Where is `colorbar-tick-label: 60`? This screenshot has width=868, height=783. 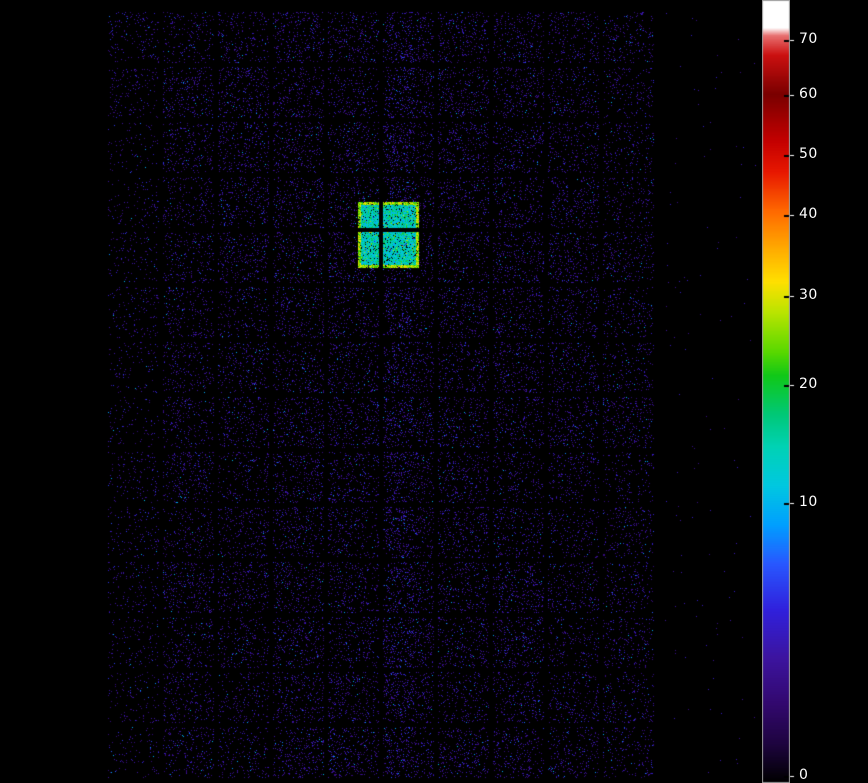
colorbar-tick-label: 60 is located at coordinates (808, 94).